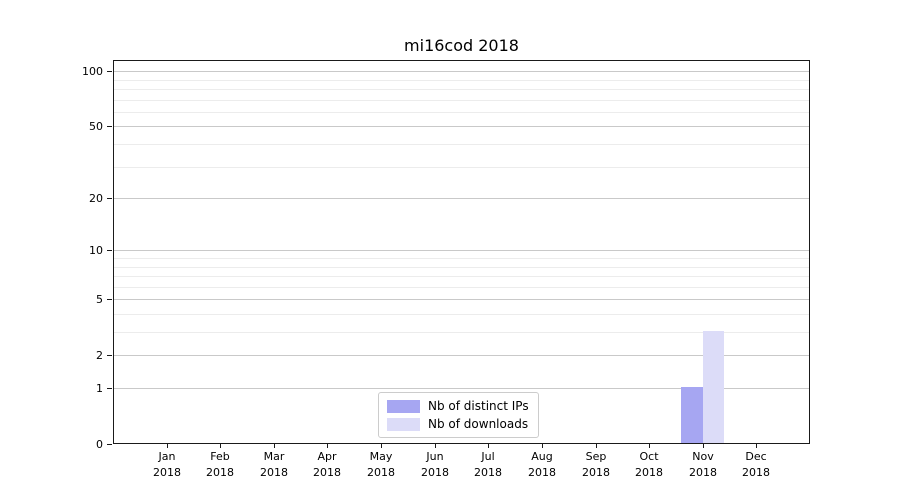  Describe the element at coordinates (381, 464) in the screenshot. I see `x-tick-label: May 2018` at that location.